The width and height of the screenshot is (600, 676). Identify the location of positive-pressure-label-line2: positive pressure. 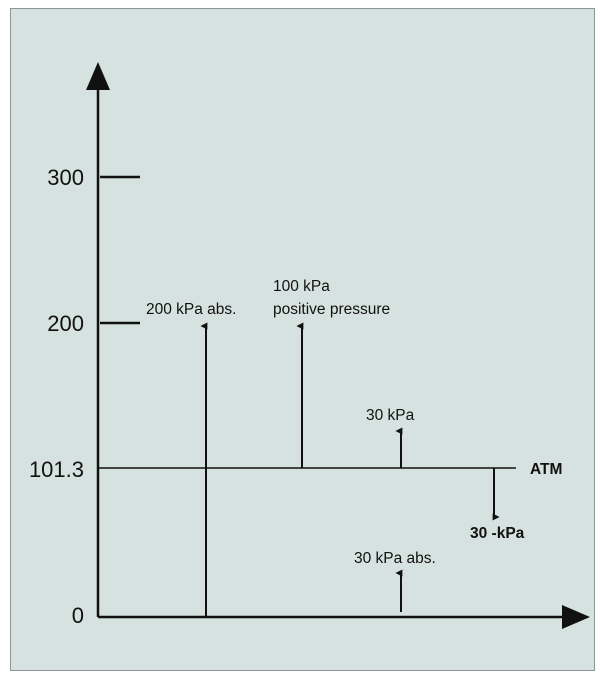
(331, 309).